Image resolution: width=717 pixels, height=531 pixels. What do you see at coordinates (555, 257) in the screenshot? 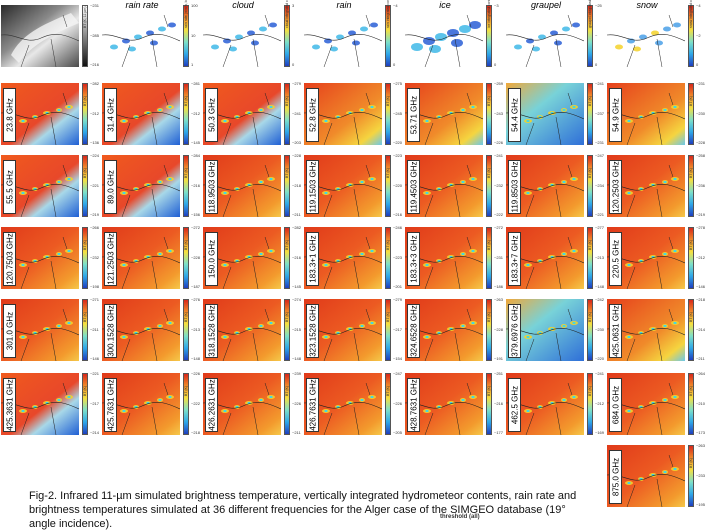
I see `frequency-panel: 183.3+7 GHz ~277 ~213 ~148 BT (K)` at bounding box center [555, 257].